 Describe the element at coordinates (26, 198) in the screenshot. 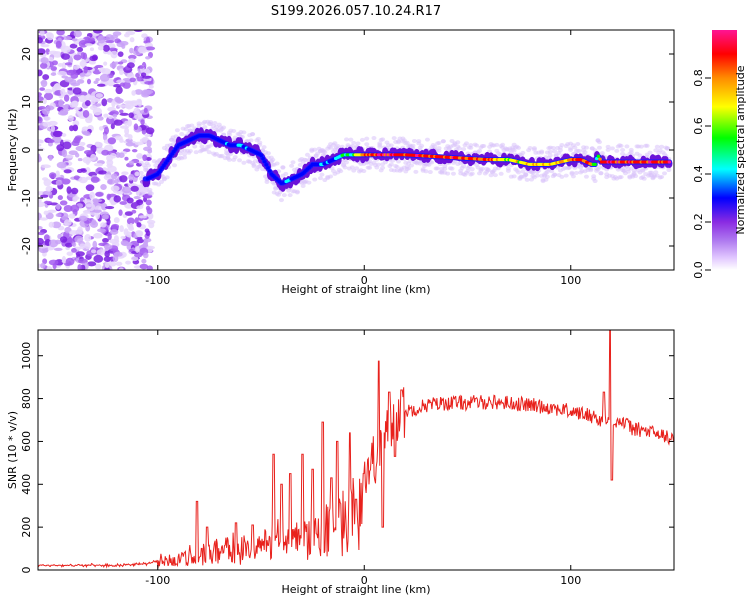

I see `spectrogram-ytick-label: -10` at that location.